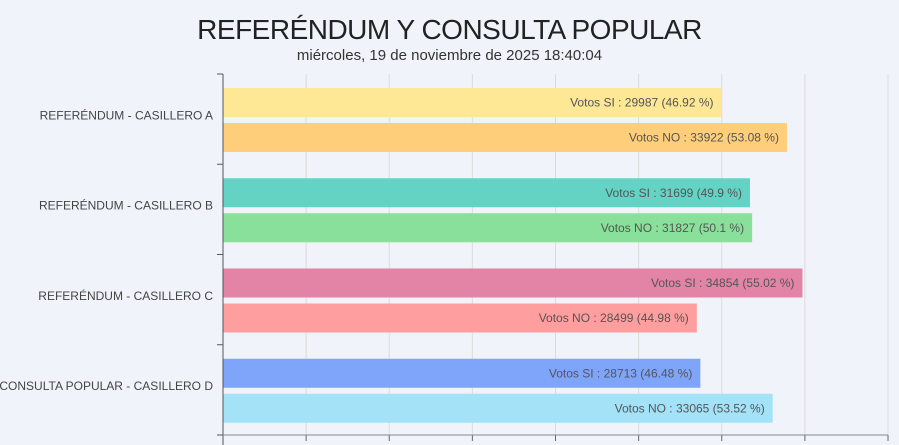 The image size is (899, 445). I want to click on category-label: REFERÉNDUM - CASILLERO C, so click(125, 295).